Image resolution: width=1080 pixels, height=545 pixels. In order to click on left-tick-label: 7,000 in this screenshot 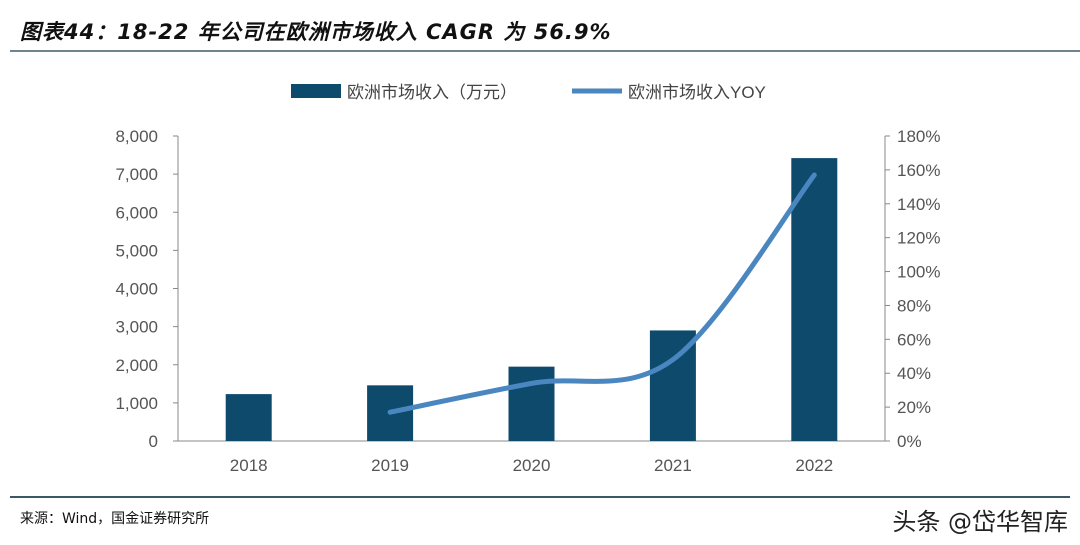, I will do `click(136, 174)`.